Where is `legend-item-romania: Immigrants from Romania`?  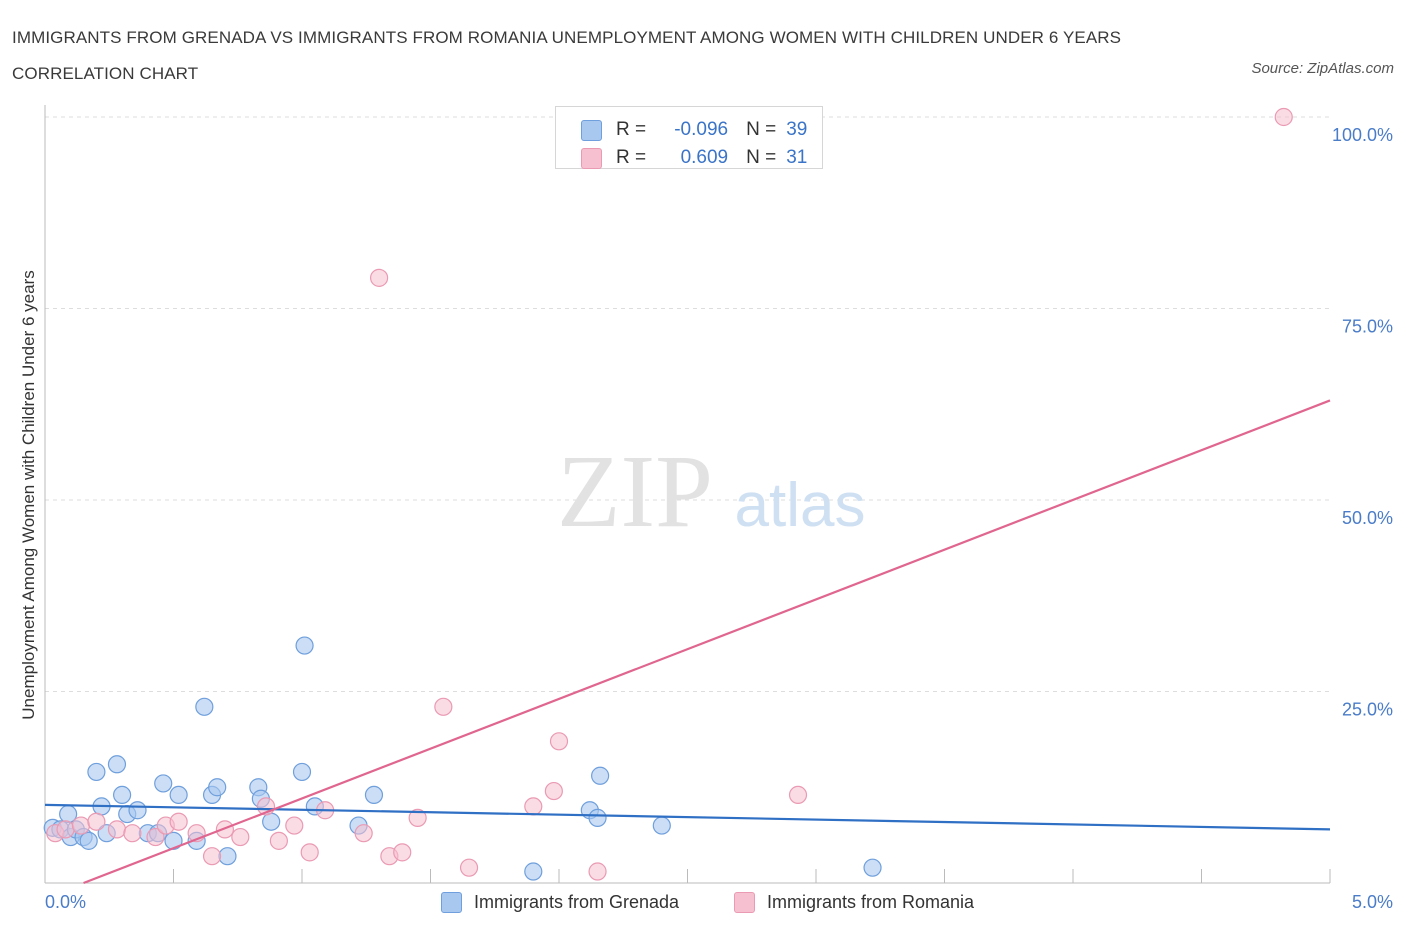 legend-item-romania: Immigrants from Romania is located at coordinates (854, 902).